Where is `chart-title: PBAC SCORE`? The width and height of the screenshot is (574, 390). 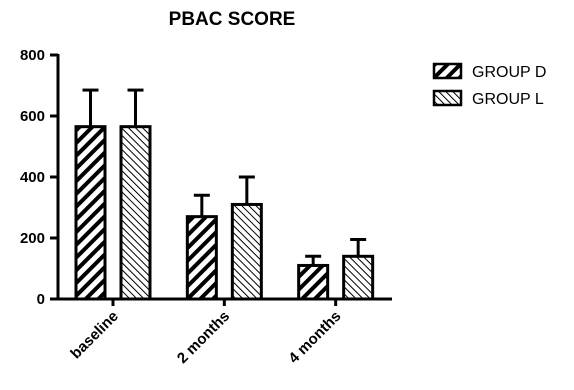
chart-title: PBAC SCORE is located at coordinates (232, 19).